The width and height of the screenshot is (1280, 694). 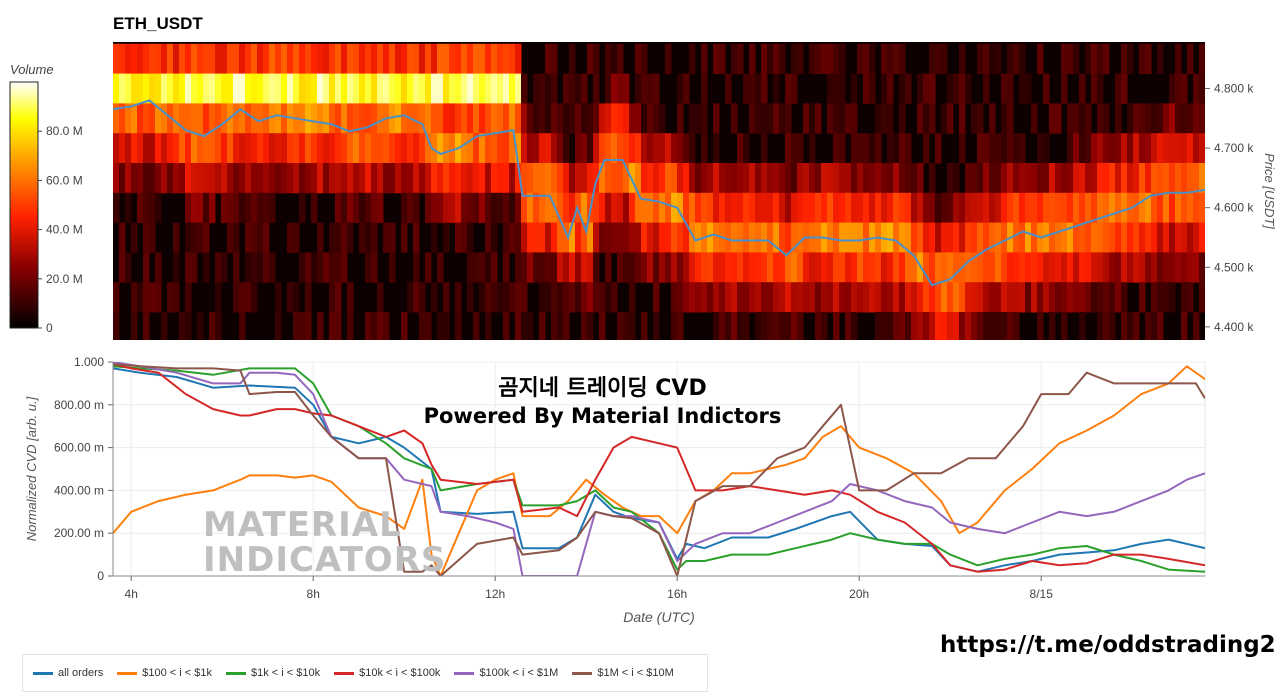 What do you see at coordinates (623, 673) in the screenshot?
I see `legend-item: $1M < i < $10M` at bounding box center [623, 673].